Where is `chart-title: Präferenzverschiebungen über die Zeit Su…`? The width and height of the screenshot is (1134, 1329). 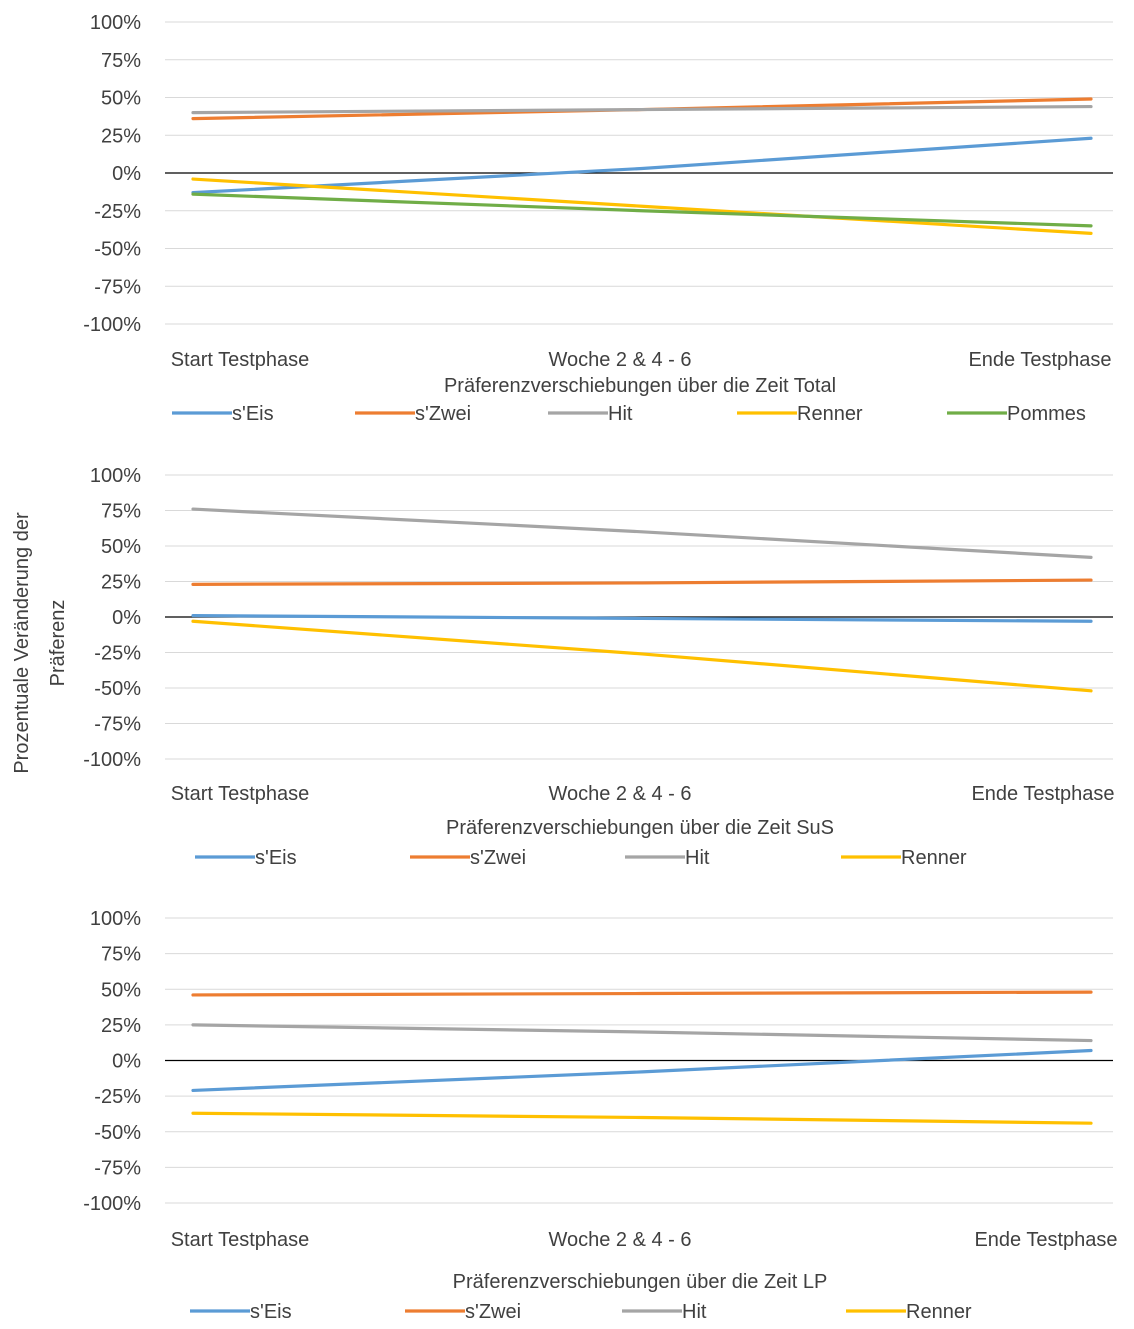 chart-title: Präferenzverschiebungen über die Zeit Su… is located at coordinates (640, 828).